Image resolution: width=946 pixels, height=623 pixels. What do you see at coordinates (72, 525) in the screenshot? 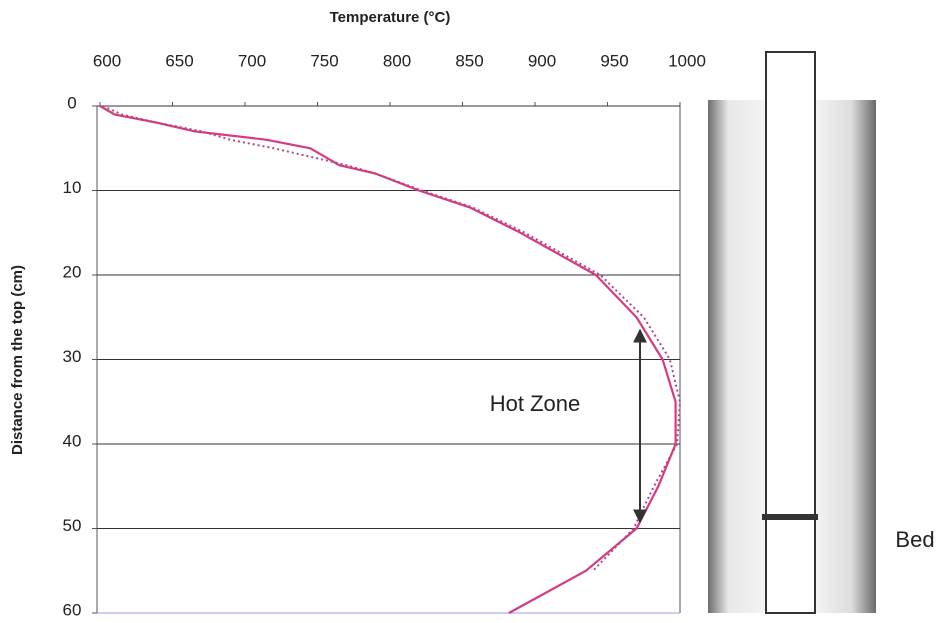
I see `y-tick-label: 50` at bounding box center [72, 525].